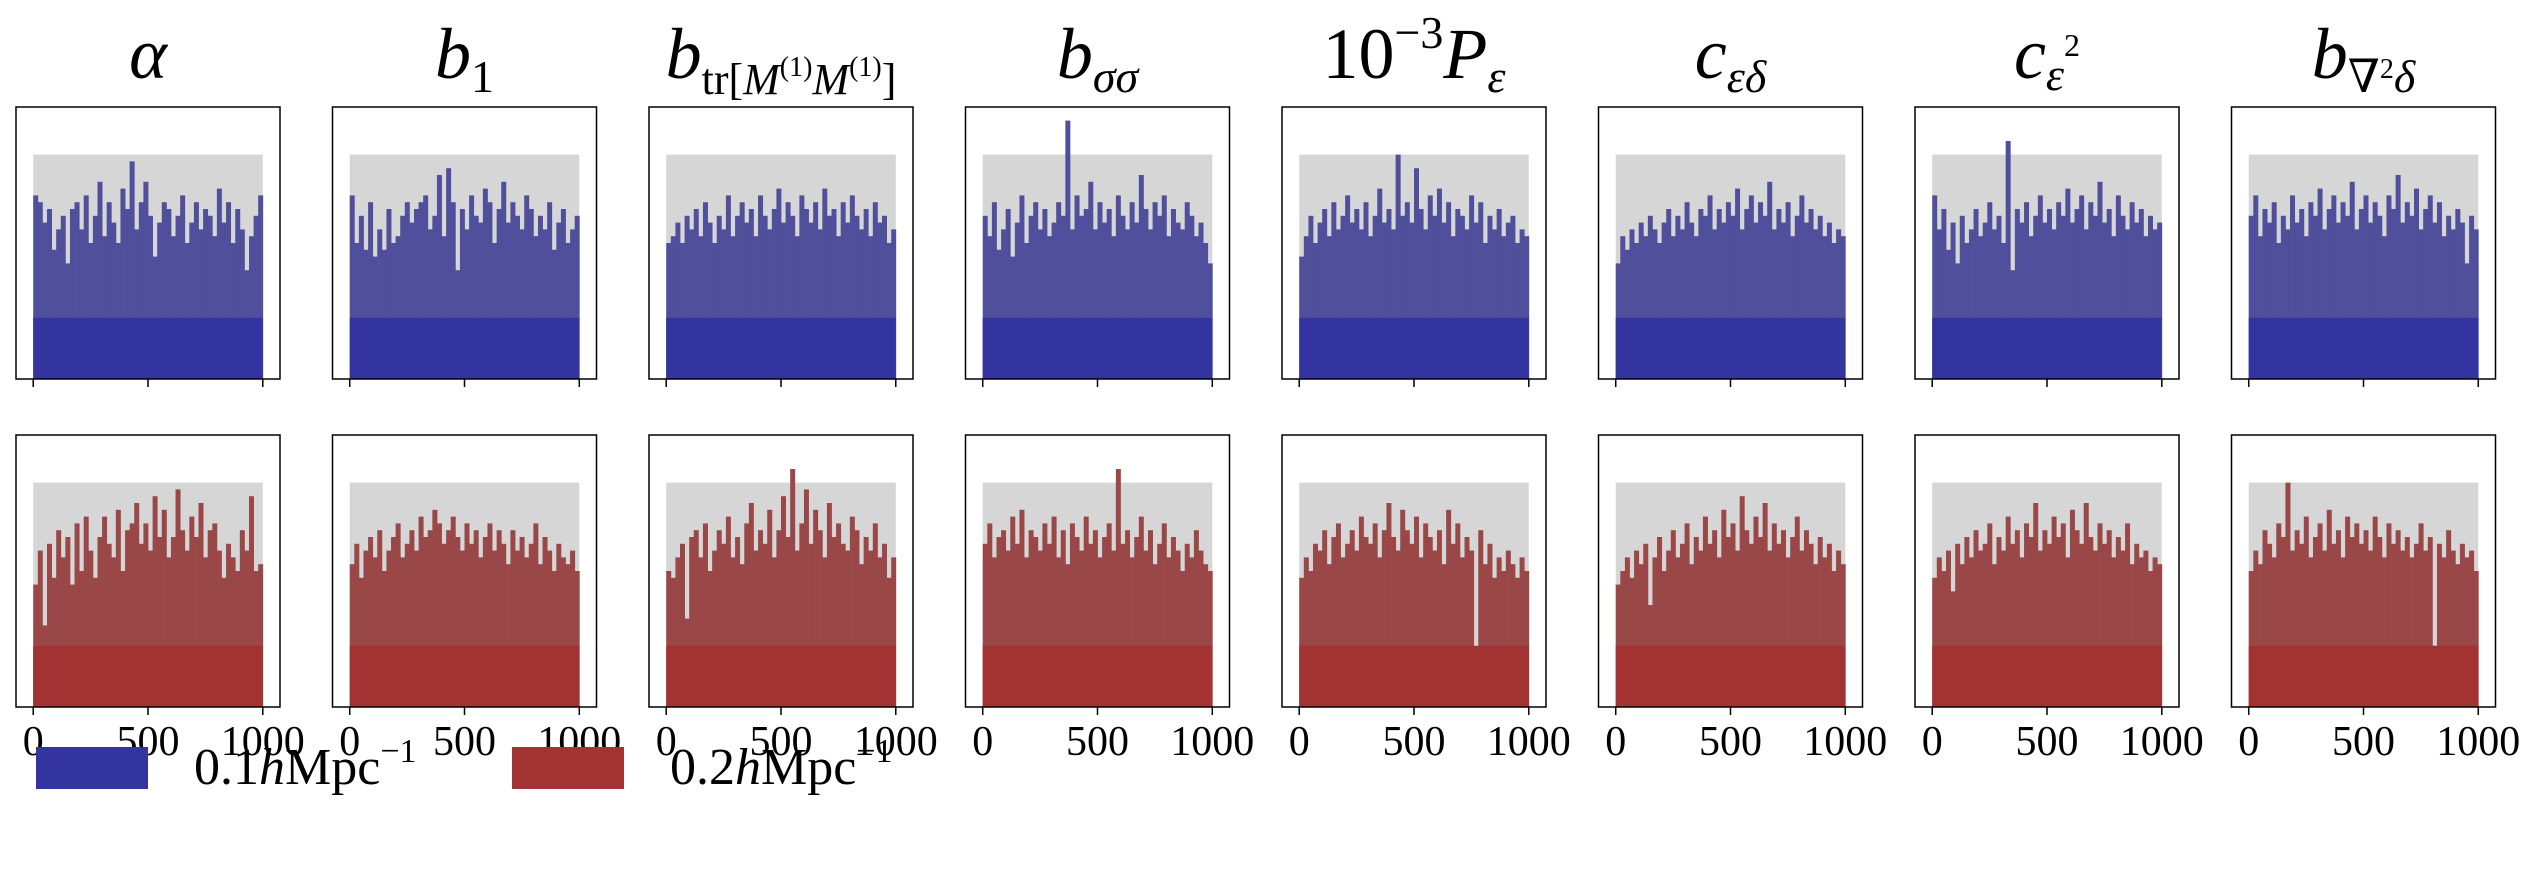 This screenshot has width=2527, height=883. Describe the element at coordinates (568, 768) in the screenshot. I see `legend-swatch-k02` at that location.